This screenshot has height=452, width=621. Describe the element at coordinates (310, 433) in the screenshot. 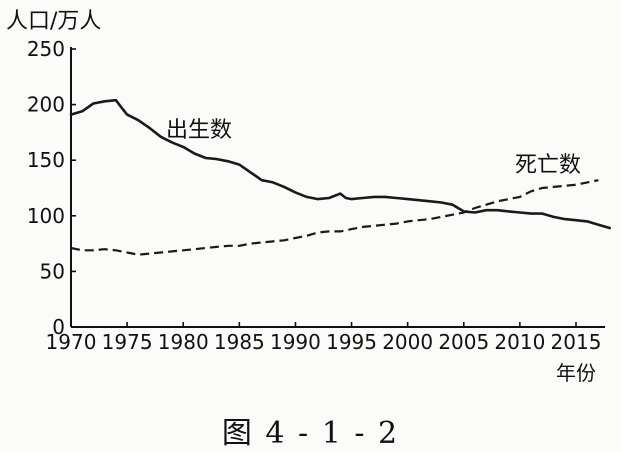

I see `figure-caption: 图 4 - 1 - 2` at that location.